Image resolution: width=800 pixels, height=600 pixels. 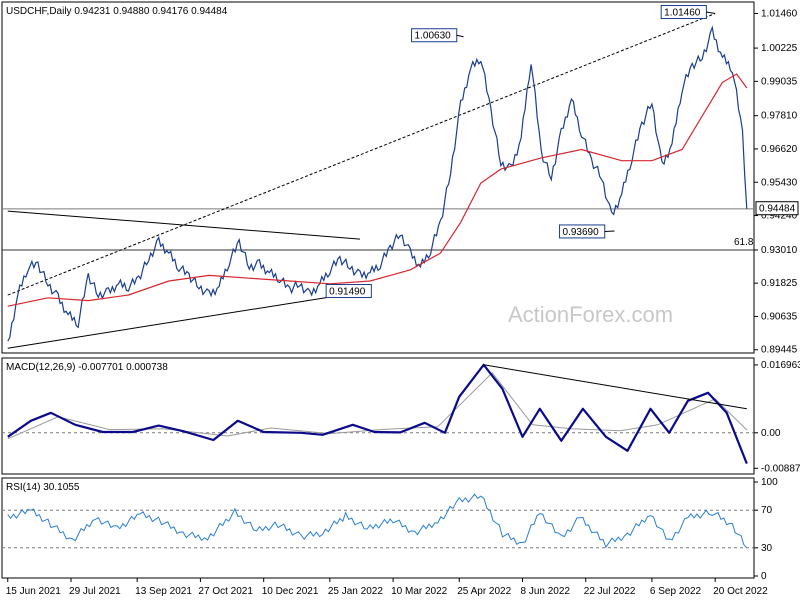 What do you see at coordinates (163, 591) in the screenshot?
I see `x-tick-label: 13 Sep 2021` at bounding box center [163, 591].